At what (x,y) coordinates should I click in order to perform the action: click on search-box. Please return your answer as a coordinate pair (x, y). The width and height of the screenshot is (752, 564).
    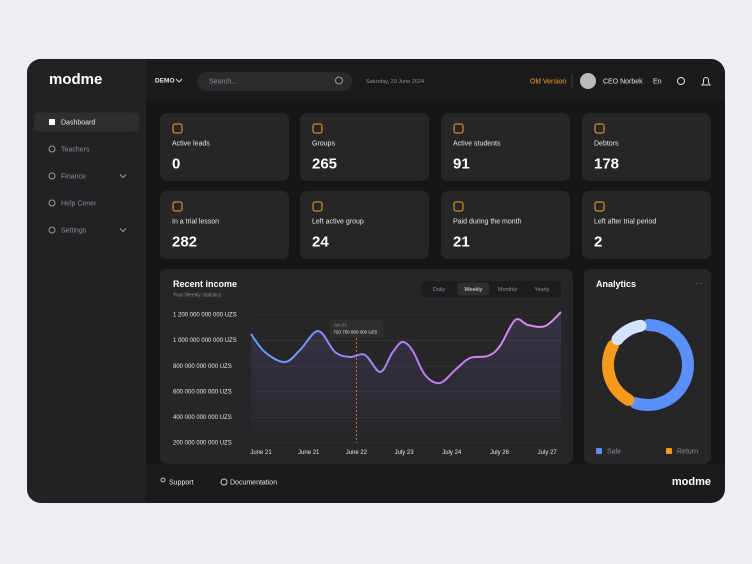
    Looking at the image, I should click on (274, 81).